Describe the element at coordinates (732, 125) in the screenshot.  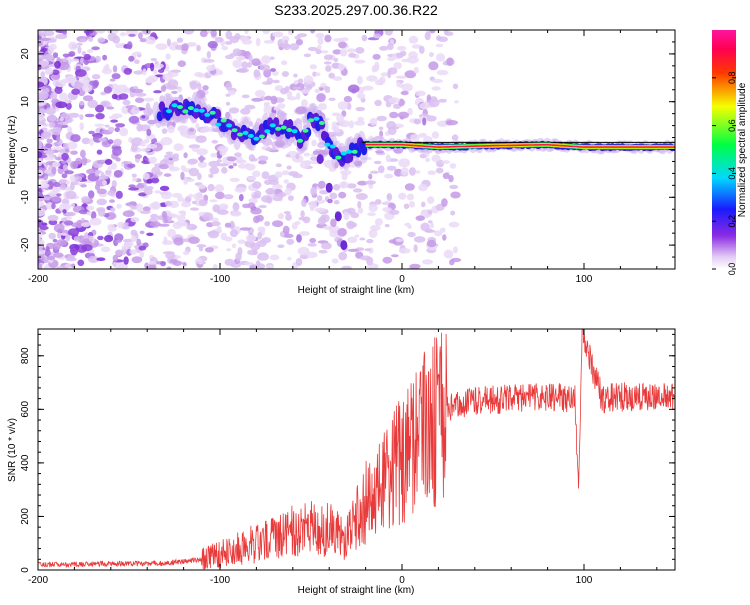
I see `colorbar-tick-label: 0.6` at that location.